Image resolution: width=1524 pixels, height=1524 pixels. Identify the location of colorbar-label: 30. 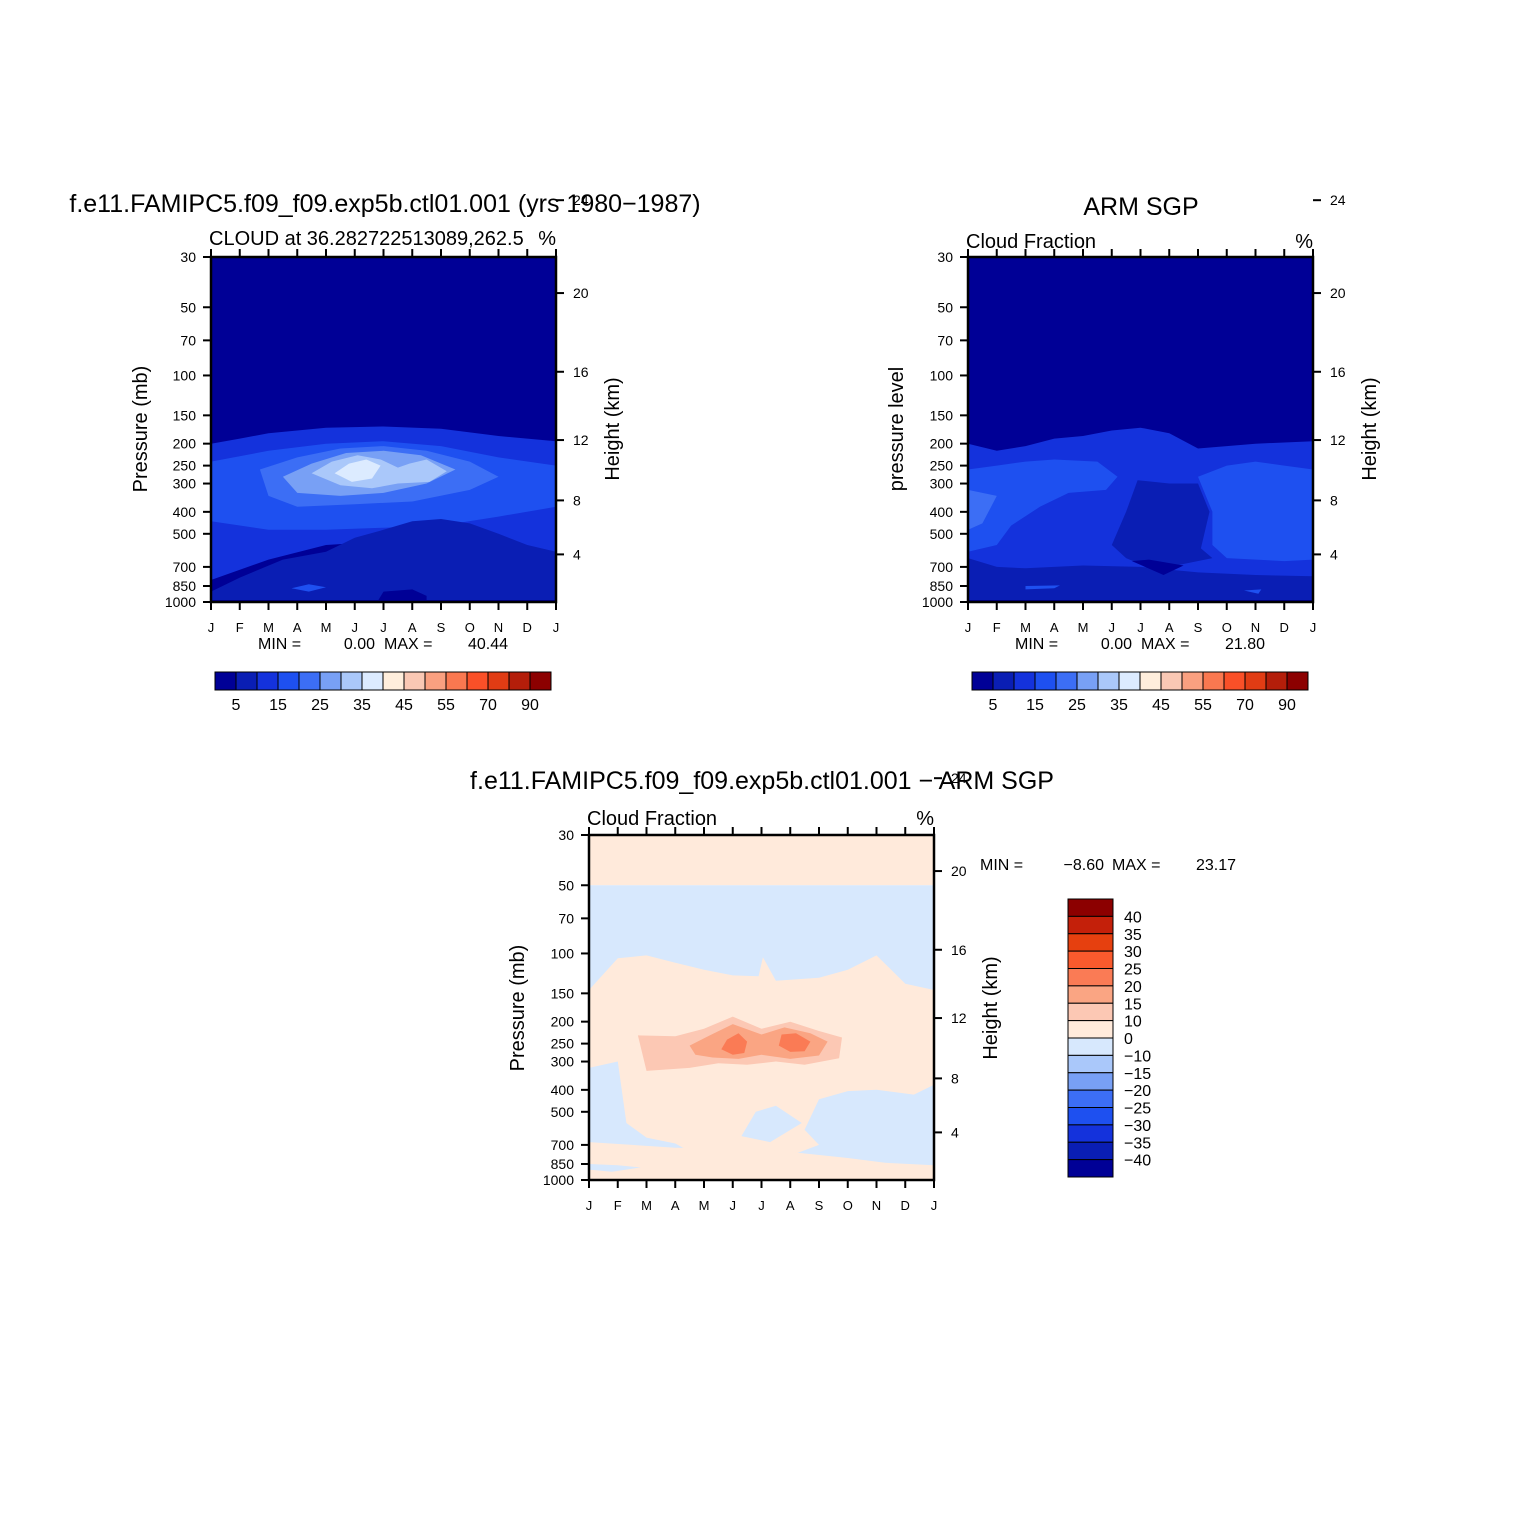
(1133, 952).